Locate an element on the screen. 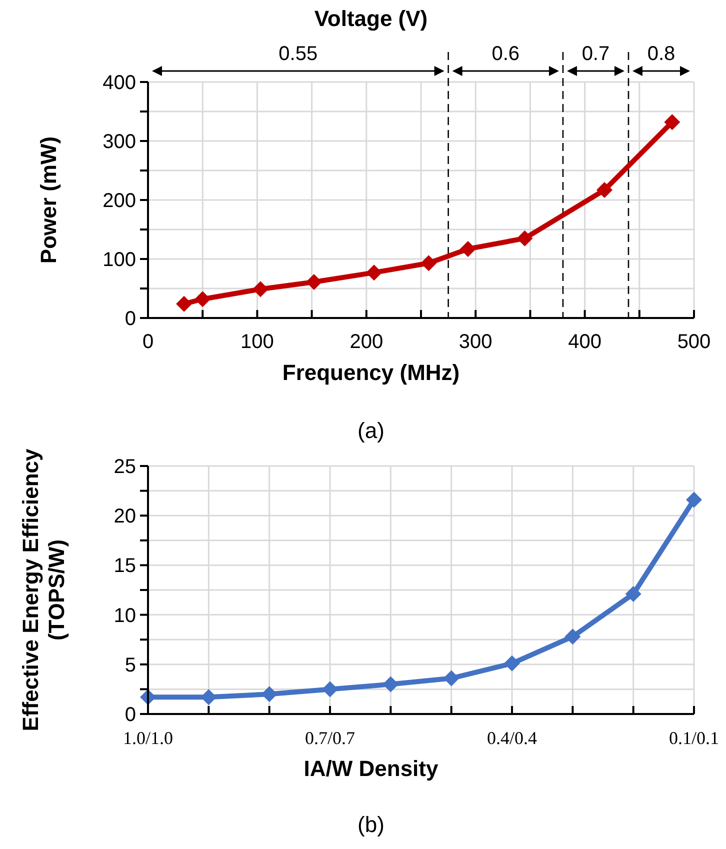  x-tick-label: 300 is located at coordinates (475, 342).